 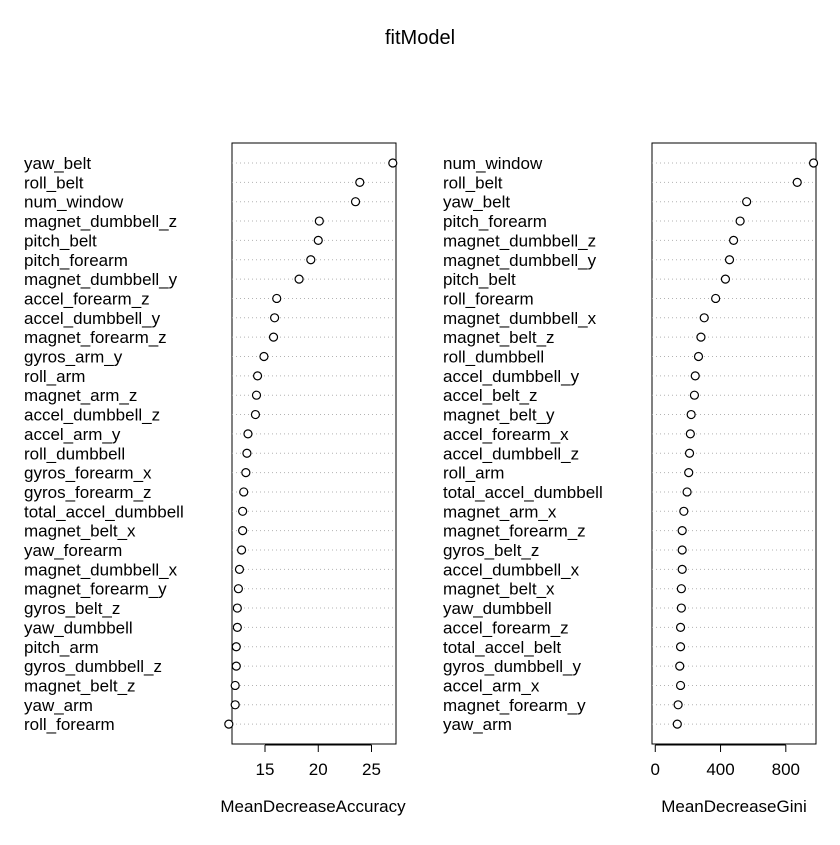 I want to click on category-label: gyros_dumbbell_z, so click(x=93, y=666).